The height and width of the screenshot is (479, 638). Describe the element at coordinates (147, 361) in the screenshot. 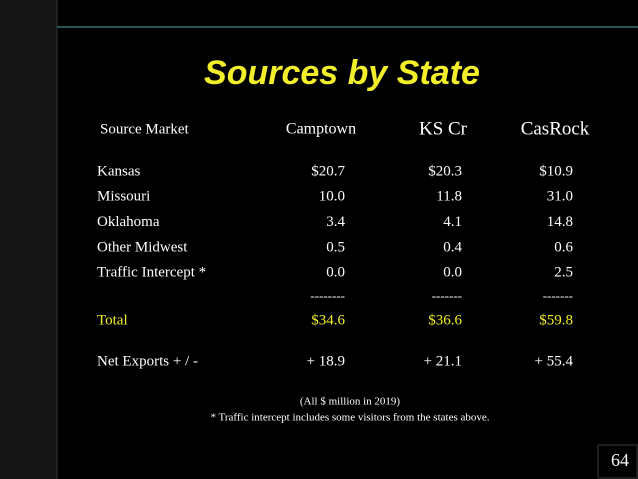

I see `net-exports-cell: Net Exports + / -` at that location.